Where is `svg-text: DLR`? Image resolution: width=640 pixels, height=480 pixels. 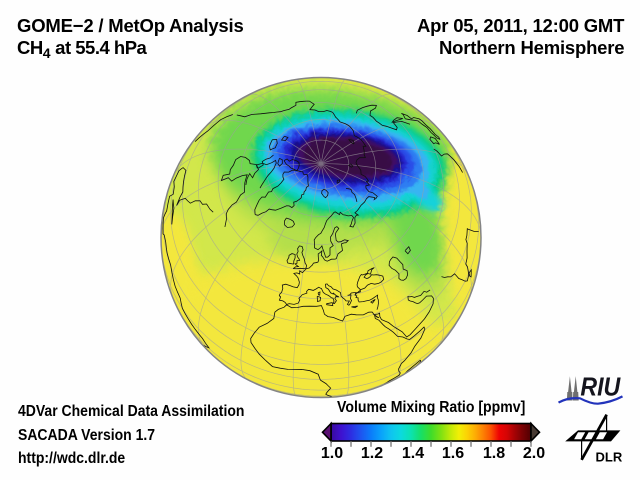 svg-text: DLR is located at coordinates (609, 457).